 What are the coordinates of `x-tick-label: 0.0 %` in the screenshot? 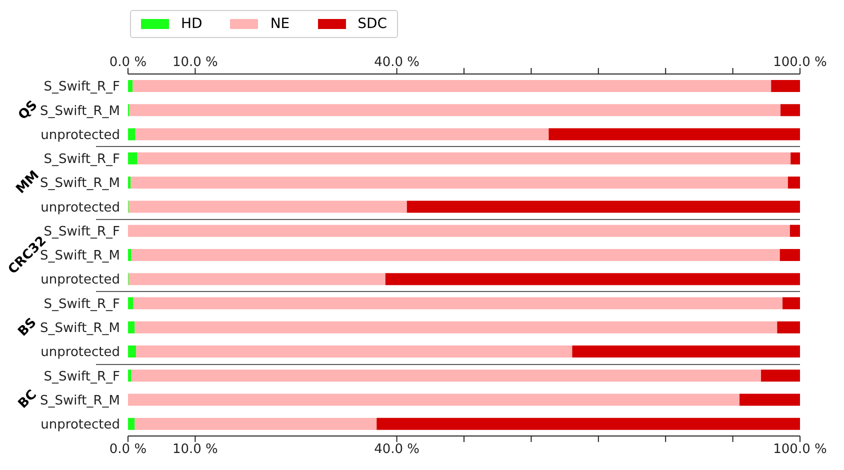 It's located at (128, 62).